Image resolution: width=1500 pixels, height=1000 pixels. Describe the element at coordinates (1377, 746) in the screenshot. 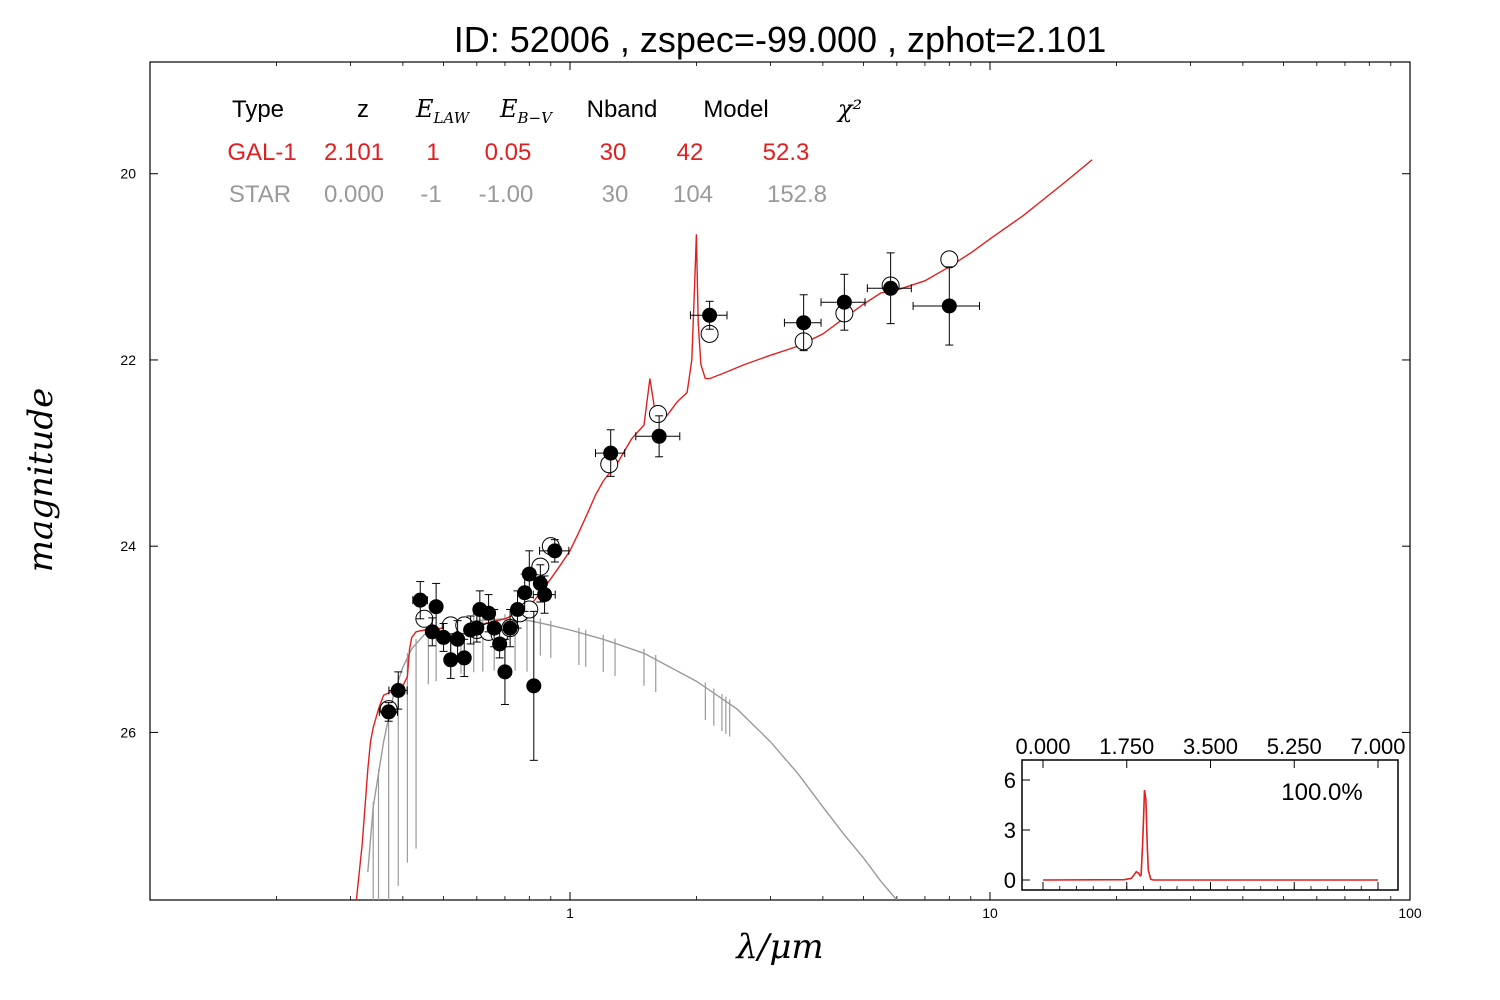

I see `inset-x-tick-label: 7.000` at that location.